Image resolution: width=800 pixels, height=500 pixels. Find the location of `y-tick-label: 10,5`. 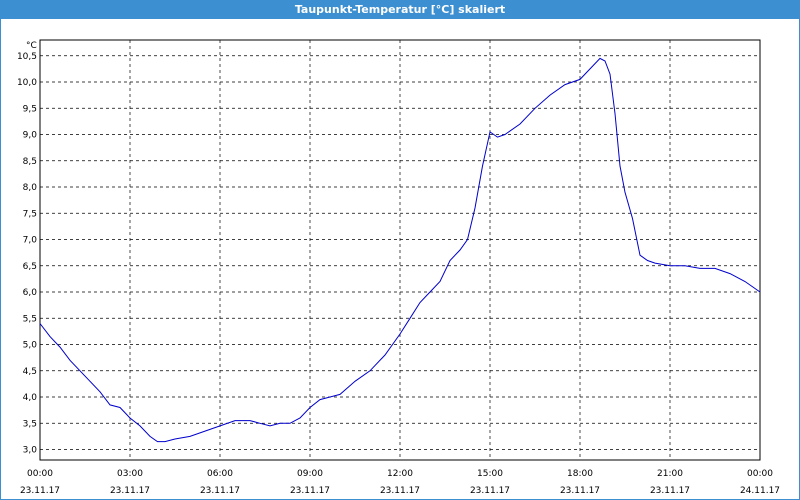

y-tick-label: 10,5 is located at coordinates (27, 57).